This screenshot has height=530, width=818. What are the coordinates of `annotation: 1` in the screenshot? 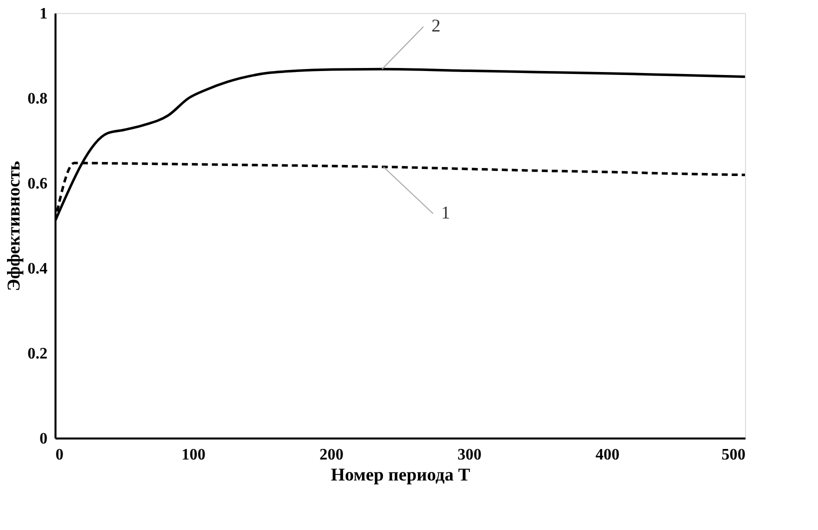 It's located at (445, 212).